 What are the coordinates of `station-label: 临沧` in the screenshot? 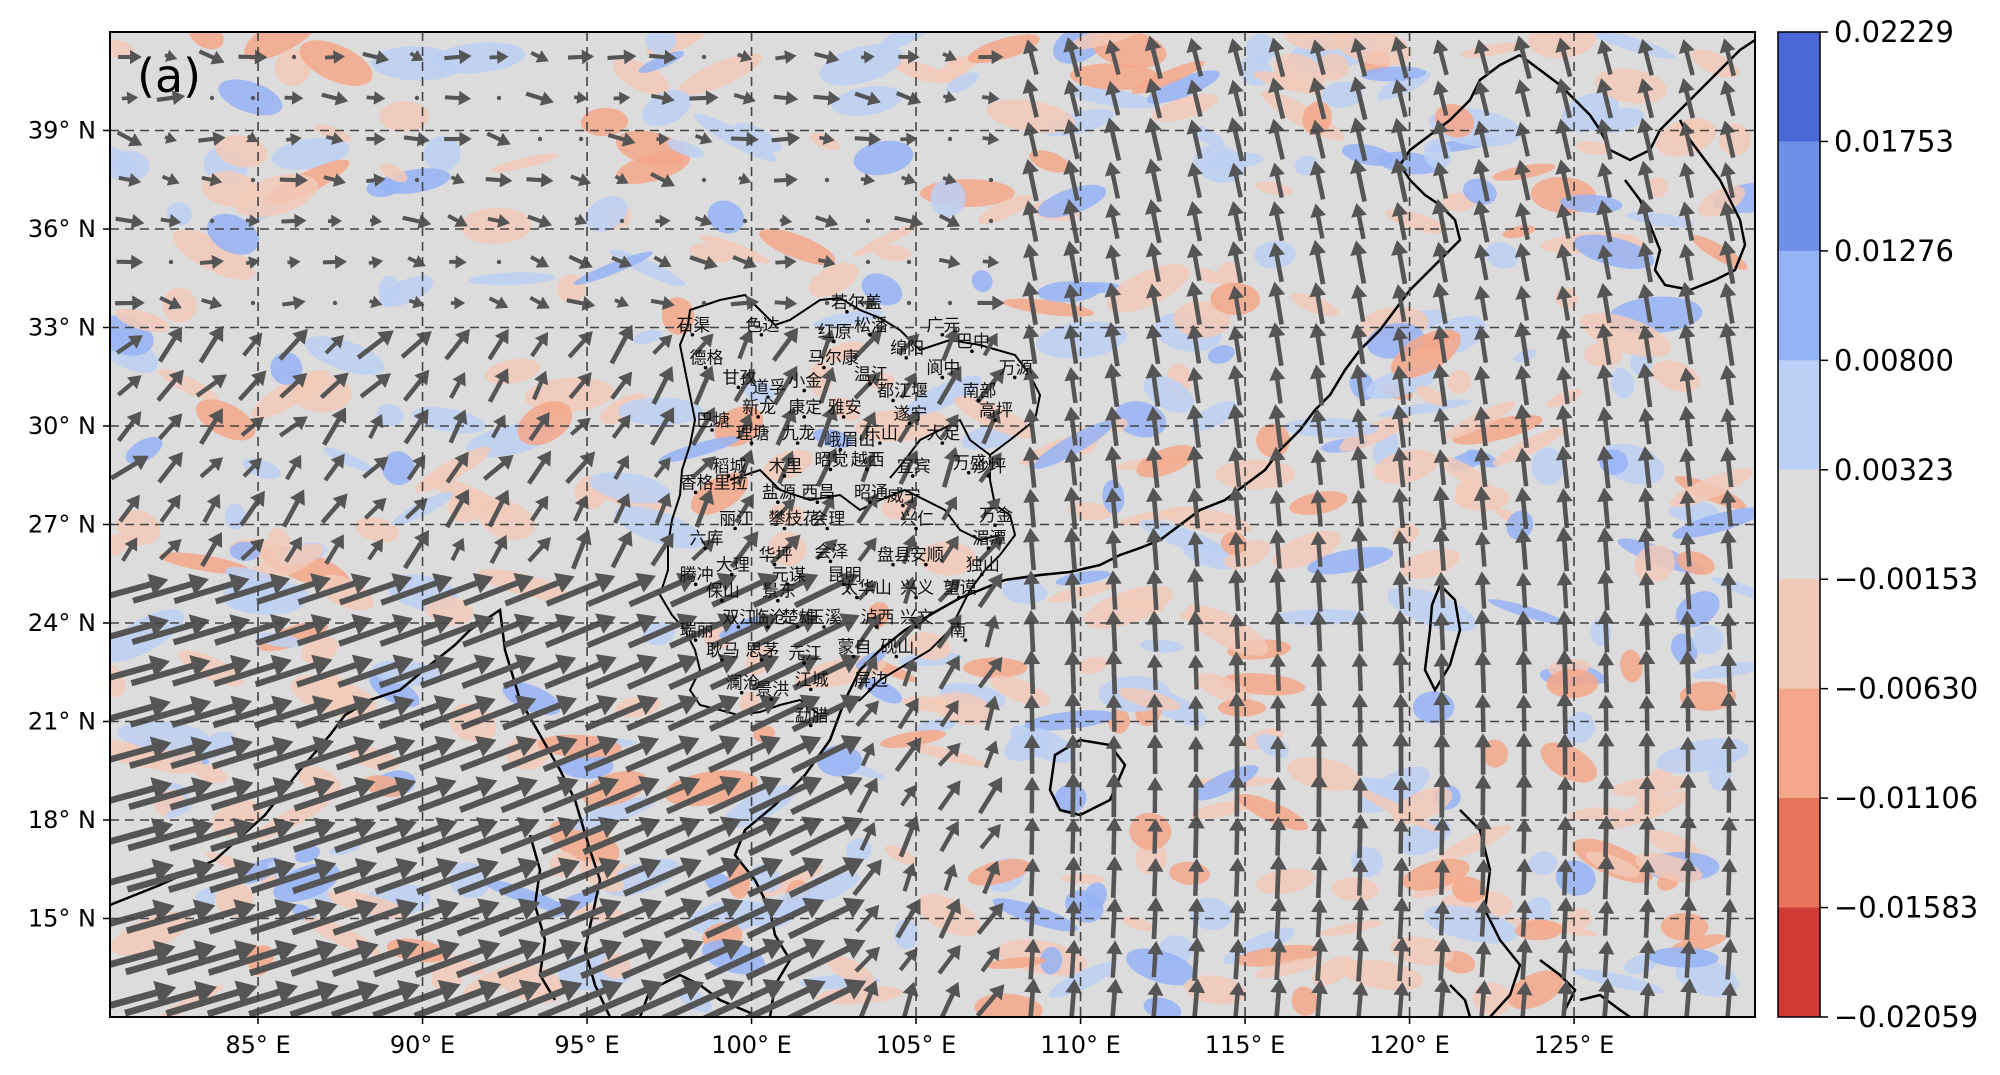 It's located at (769, 618).